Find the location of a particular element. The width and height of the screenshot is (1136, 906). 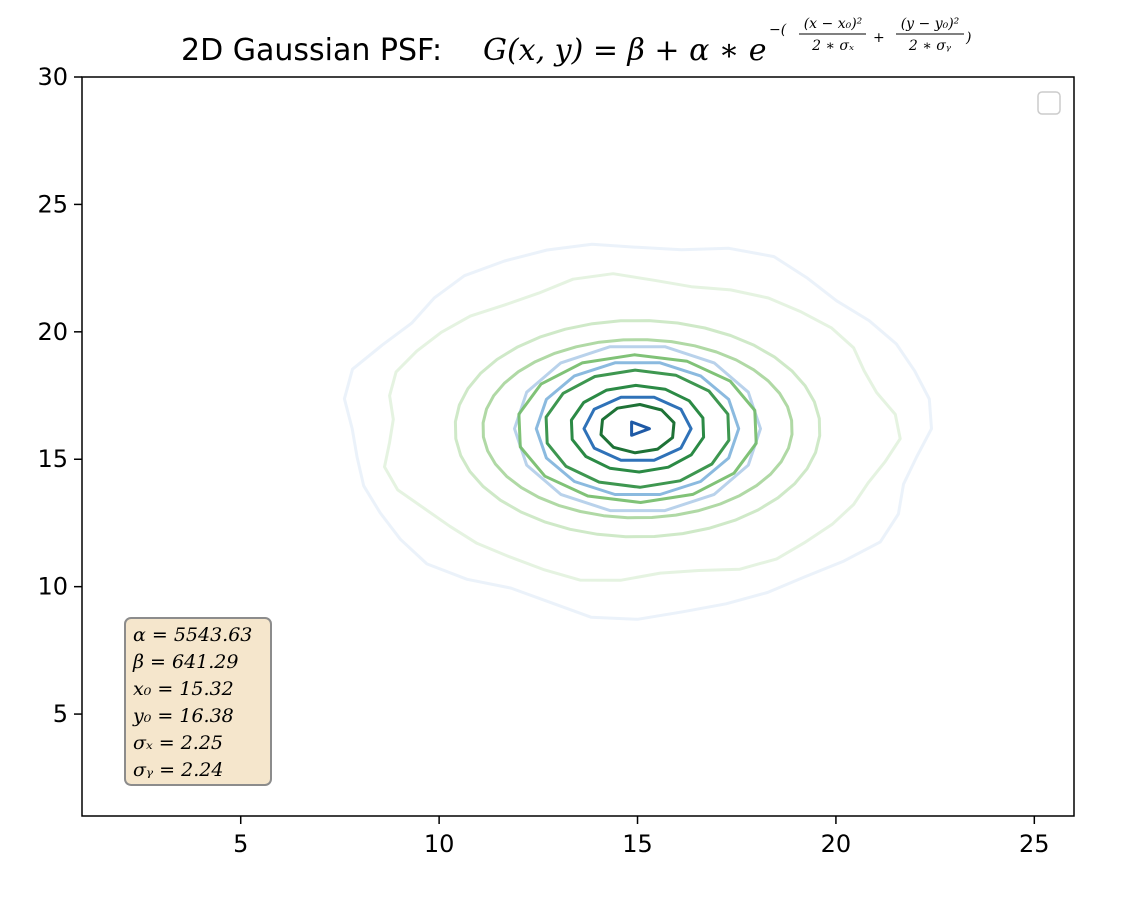

y-tick-label: 30 is located at coordinates (52, 77).